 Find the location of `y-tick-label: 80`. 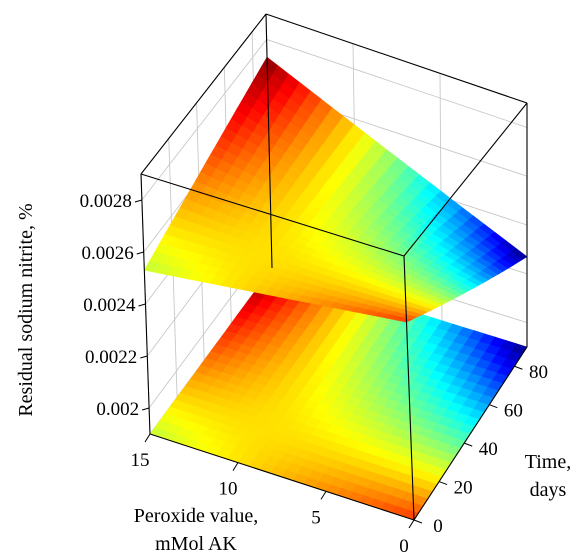

y-tick-label: 80 is located at coordinates (538, 372).